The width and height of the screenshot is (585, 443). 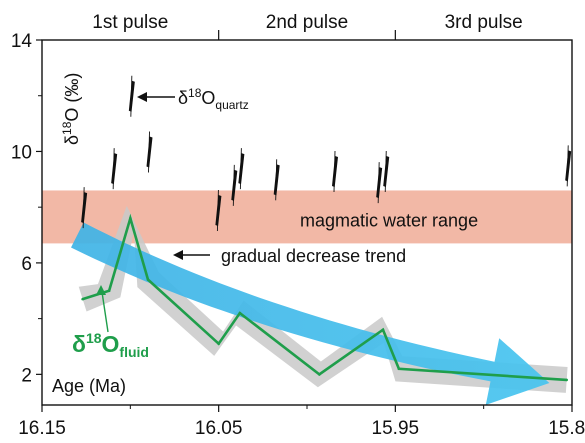 I want to click on magmatic-water-range-label: magmatic water range, so click(x=389, y=221).